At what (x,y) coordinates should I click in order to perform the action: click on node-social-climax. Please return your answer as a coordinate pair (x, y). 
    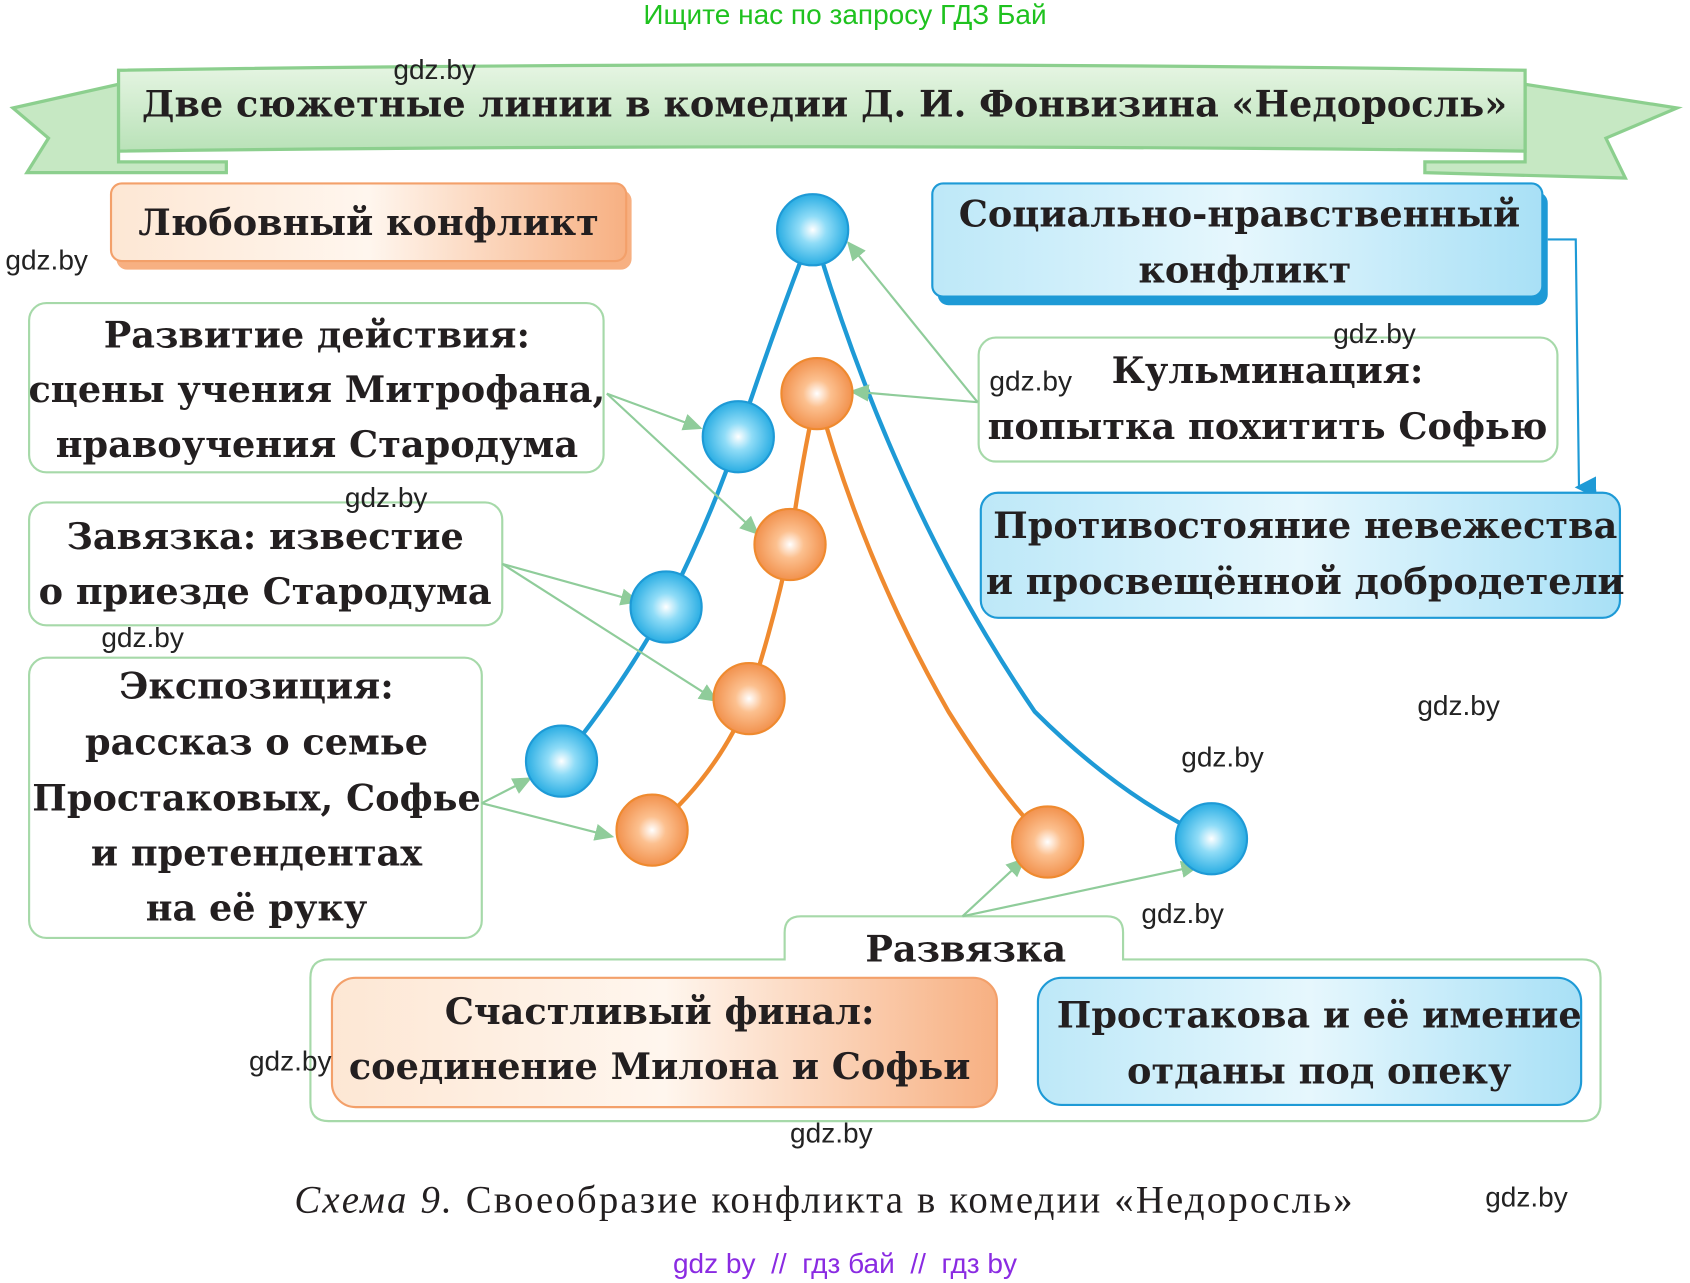
    Looking at the image, I should click on (813, 230).